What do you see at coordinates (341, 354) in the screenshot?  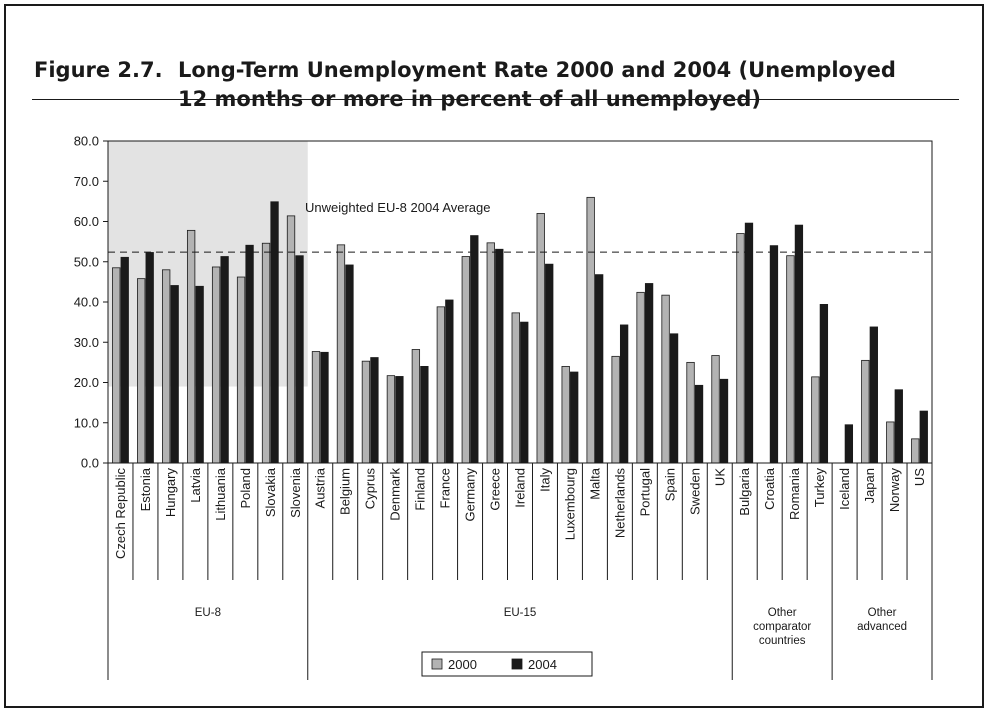 I see `bar-2000-belgium` at bounding box center [341, 354].